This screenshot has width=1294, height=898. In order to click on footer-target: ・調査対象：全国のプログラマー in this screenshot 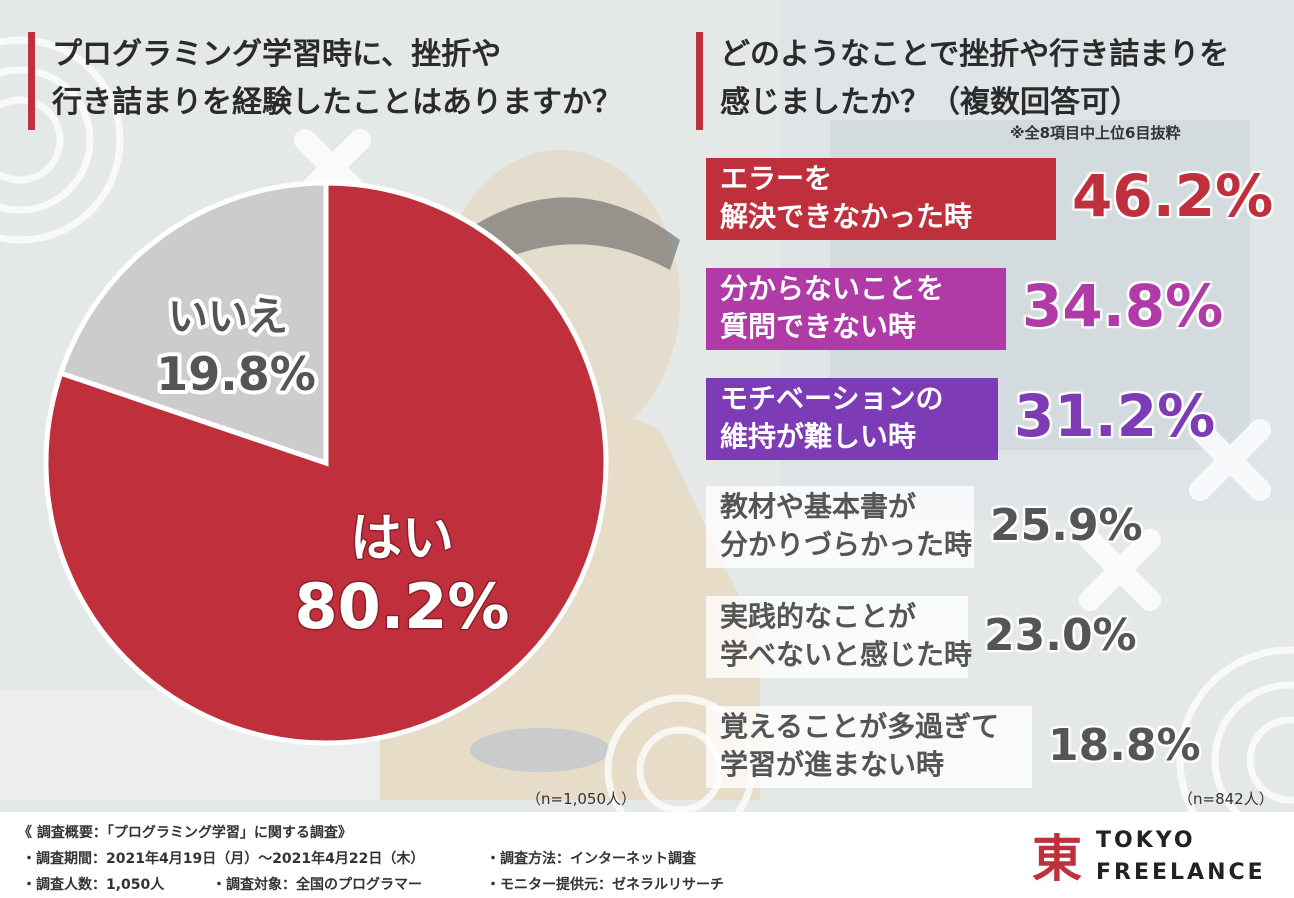, I will do `click(317, 885)`.